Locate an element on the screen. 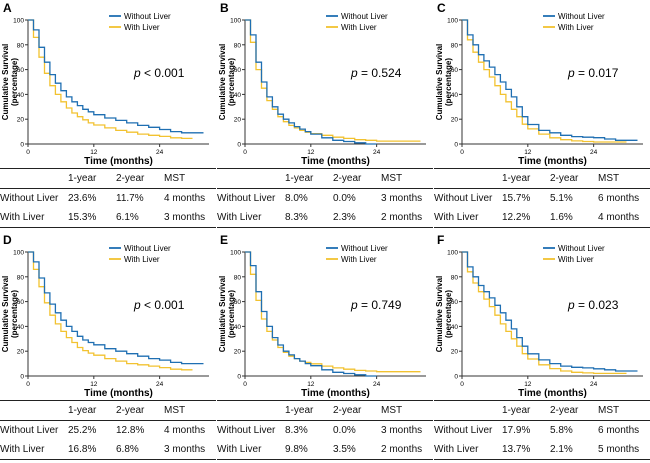 The image size is (650, 463). table-cell: 8.3% is located at coordinates (296, 217).